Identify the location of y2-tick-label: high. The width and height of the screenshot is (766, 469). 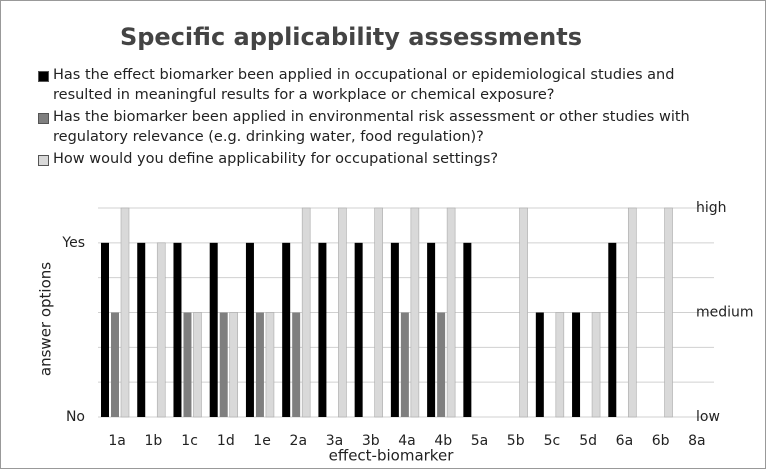
(711, 208).